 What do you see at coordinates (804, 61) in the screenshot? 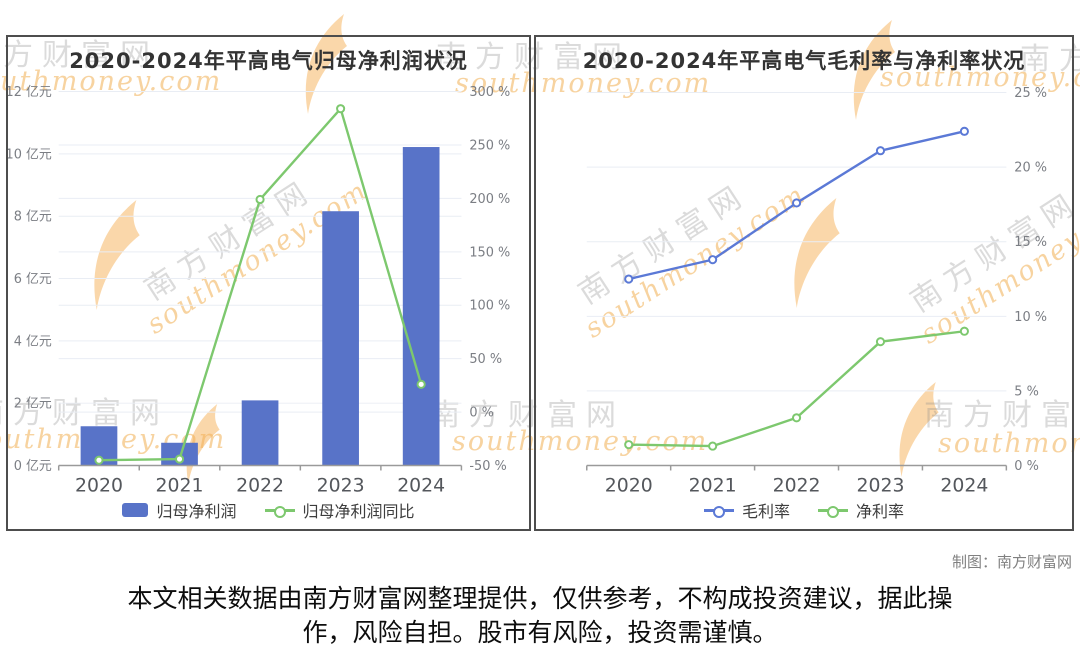
I see `chart-title-margins: 2020-2024年平高电气毛利率与净利率状况` at bounding box center [804, 61].